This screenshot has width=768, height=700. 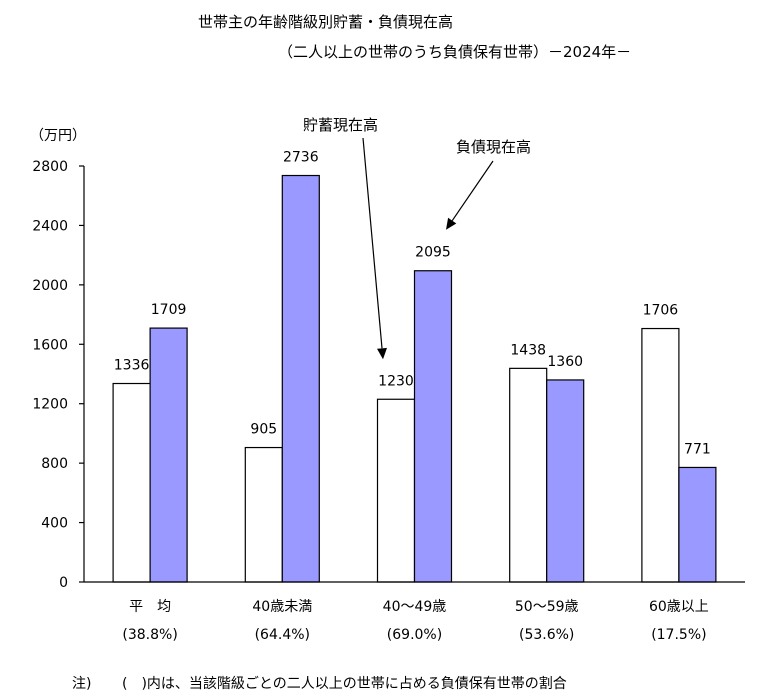 What do you see at coordinates (433, 253) in the screenshot?
I see `debt-value-label-2: 2095` at bounding box center [433, 253].